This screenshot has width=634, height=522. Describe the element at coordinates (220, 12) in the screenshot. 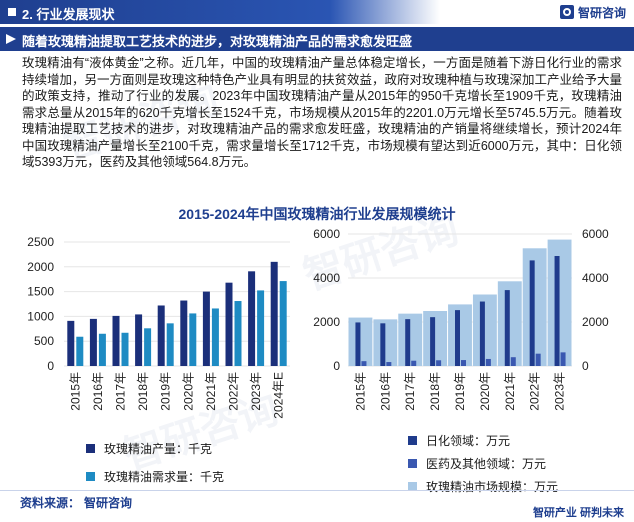

I see `header-bar` at that location.